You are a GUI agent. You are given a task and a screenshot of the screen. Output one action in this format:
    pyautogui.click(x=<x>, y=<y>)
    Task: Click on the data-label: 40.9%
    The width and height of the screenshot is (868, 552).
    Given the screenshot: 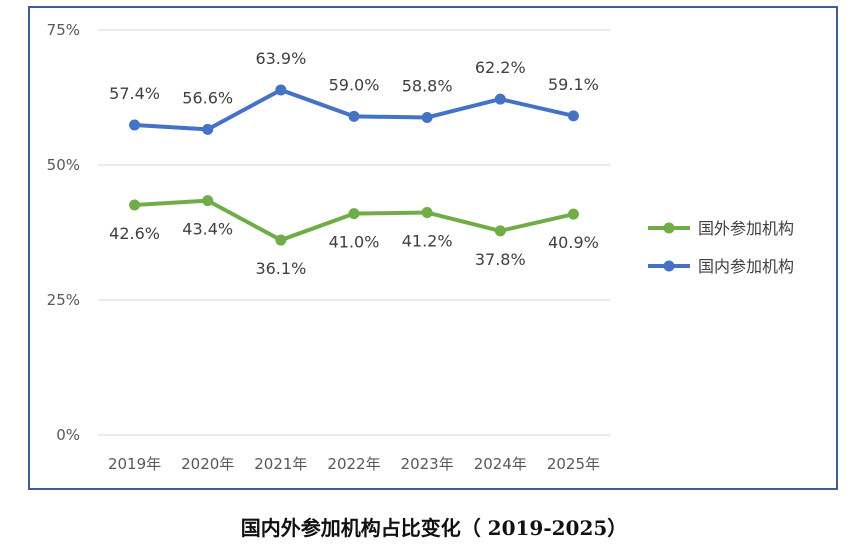 What is the action you would take?
    pyautogui.click(x=573, y=242)
    